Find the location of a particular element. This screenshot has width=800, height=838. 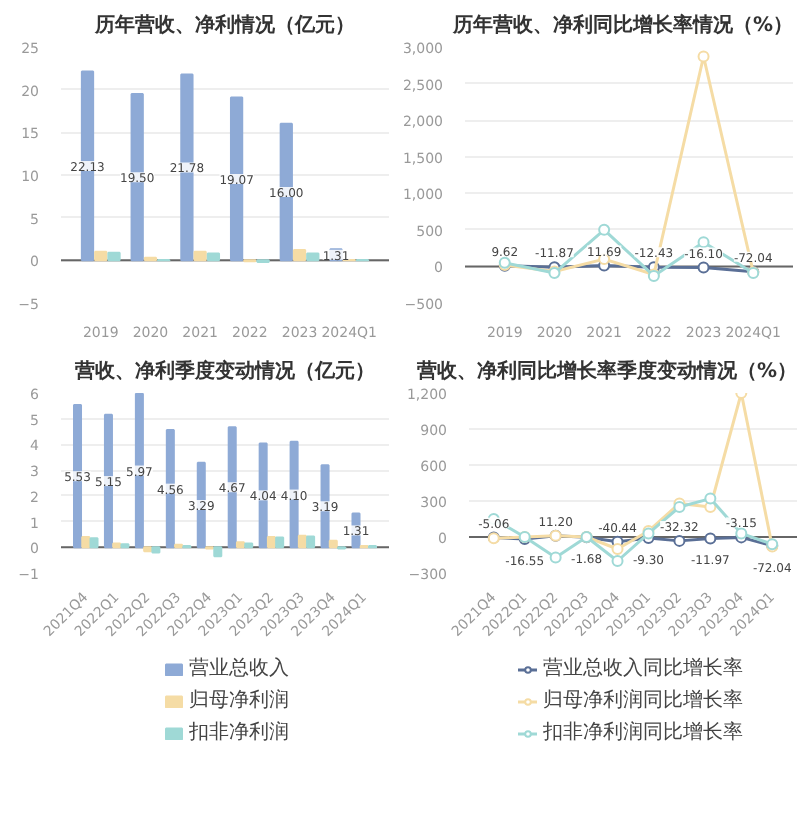

chart-title: 营收、净利同比增长率季度变动情况（%） is located at coordinates (606, 371).